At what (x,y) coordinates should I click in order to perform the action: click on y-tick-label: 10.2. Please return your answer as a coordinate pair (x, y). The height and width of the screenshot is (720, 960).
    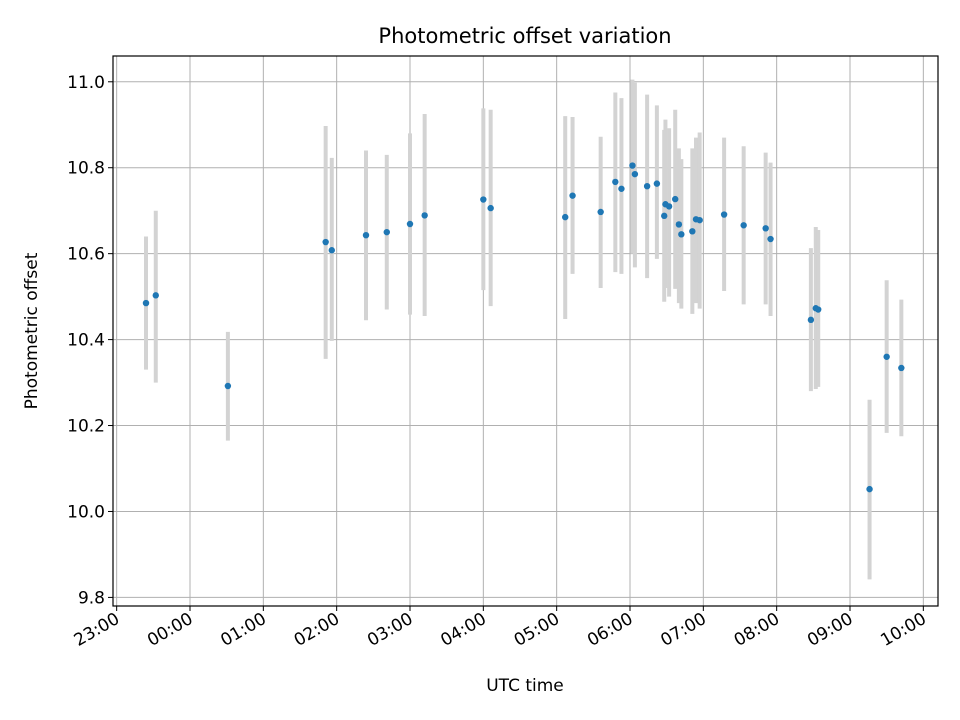
    Looking at the image, I should click on (86, 427).